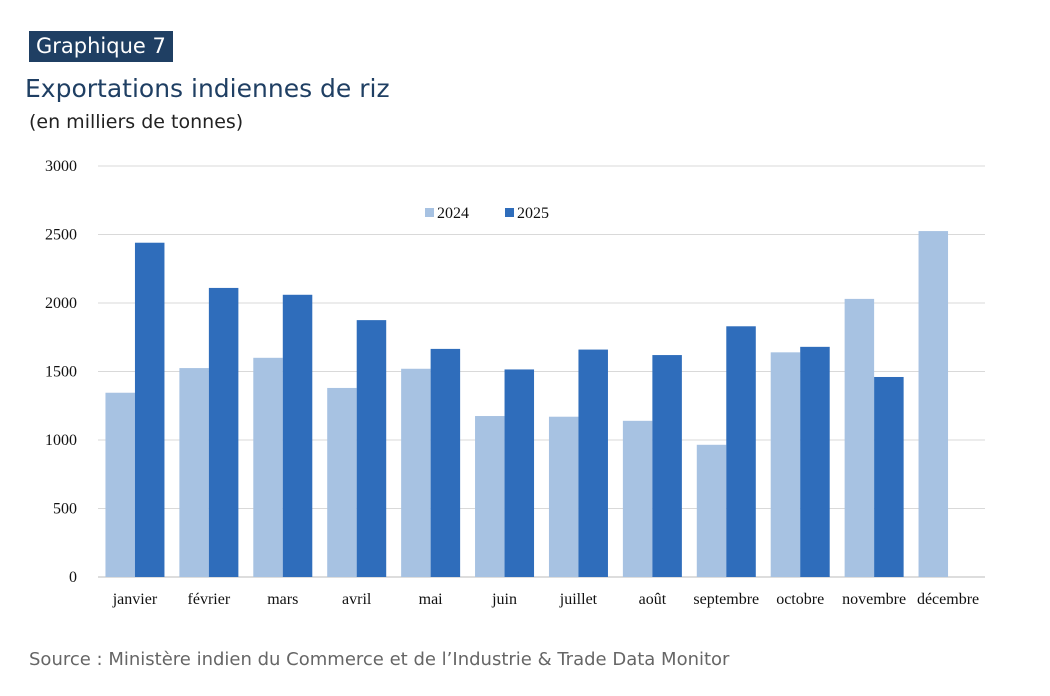  Describe the element at coordinates (429, 212) in the screenshot. I see `legend-swatch-2024` at that location.